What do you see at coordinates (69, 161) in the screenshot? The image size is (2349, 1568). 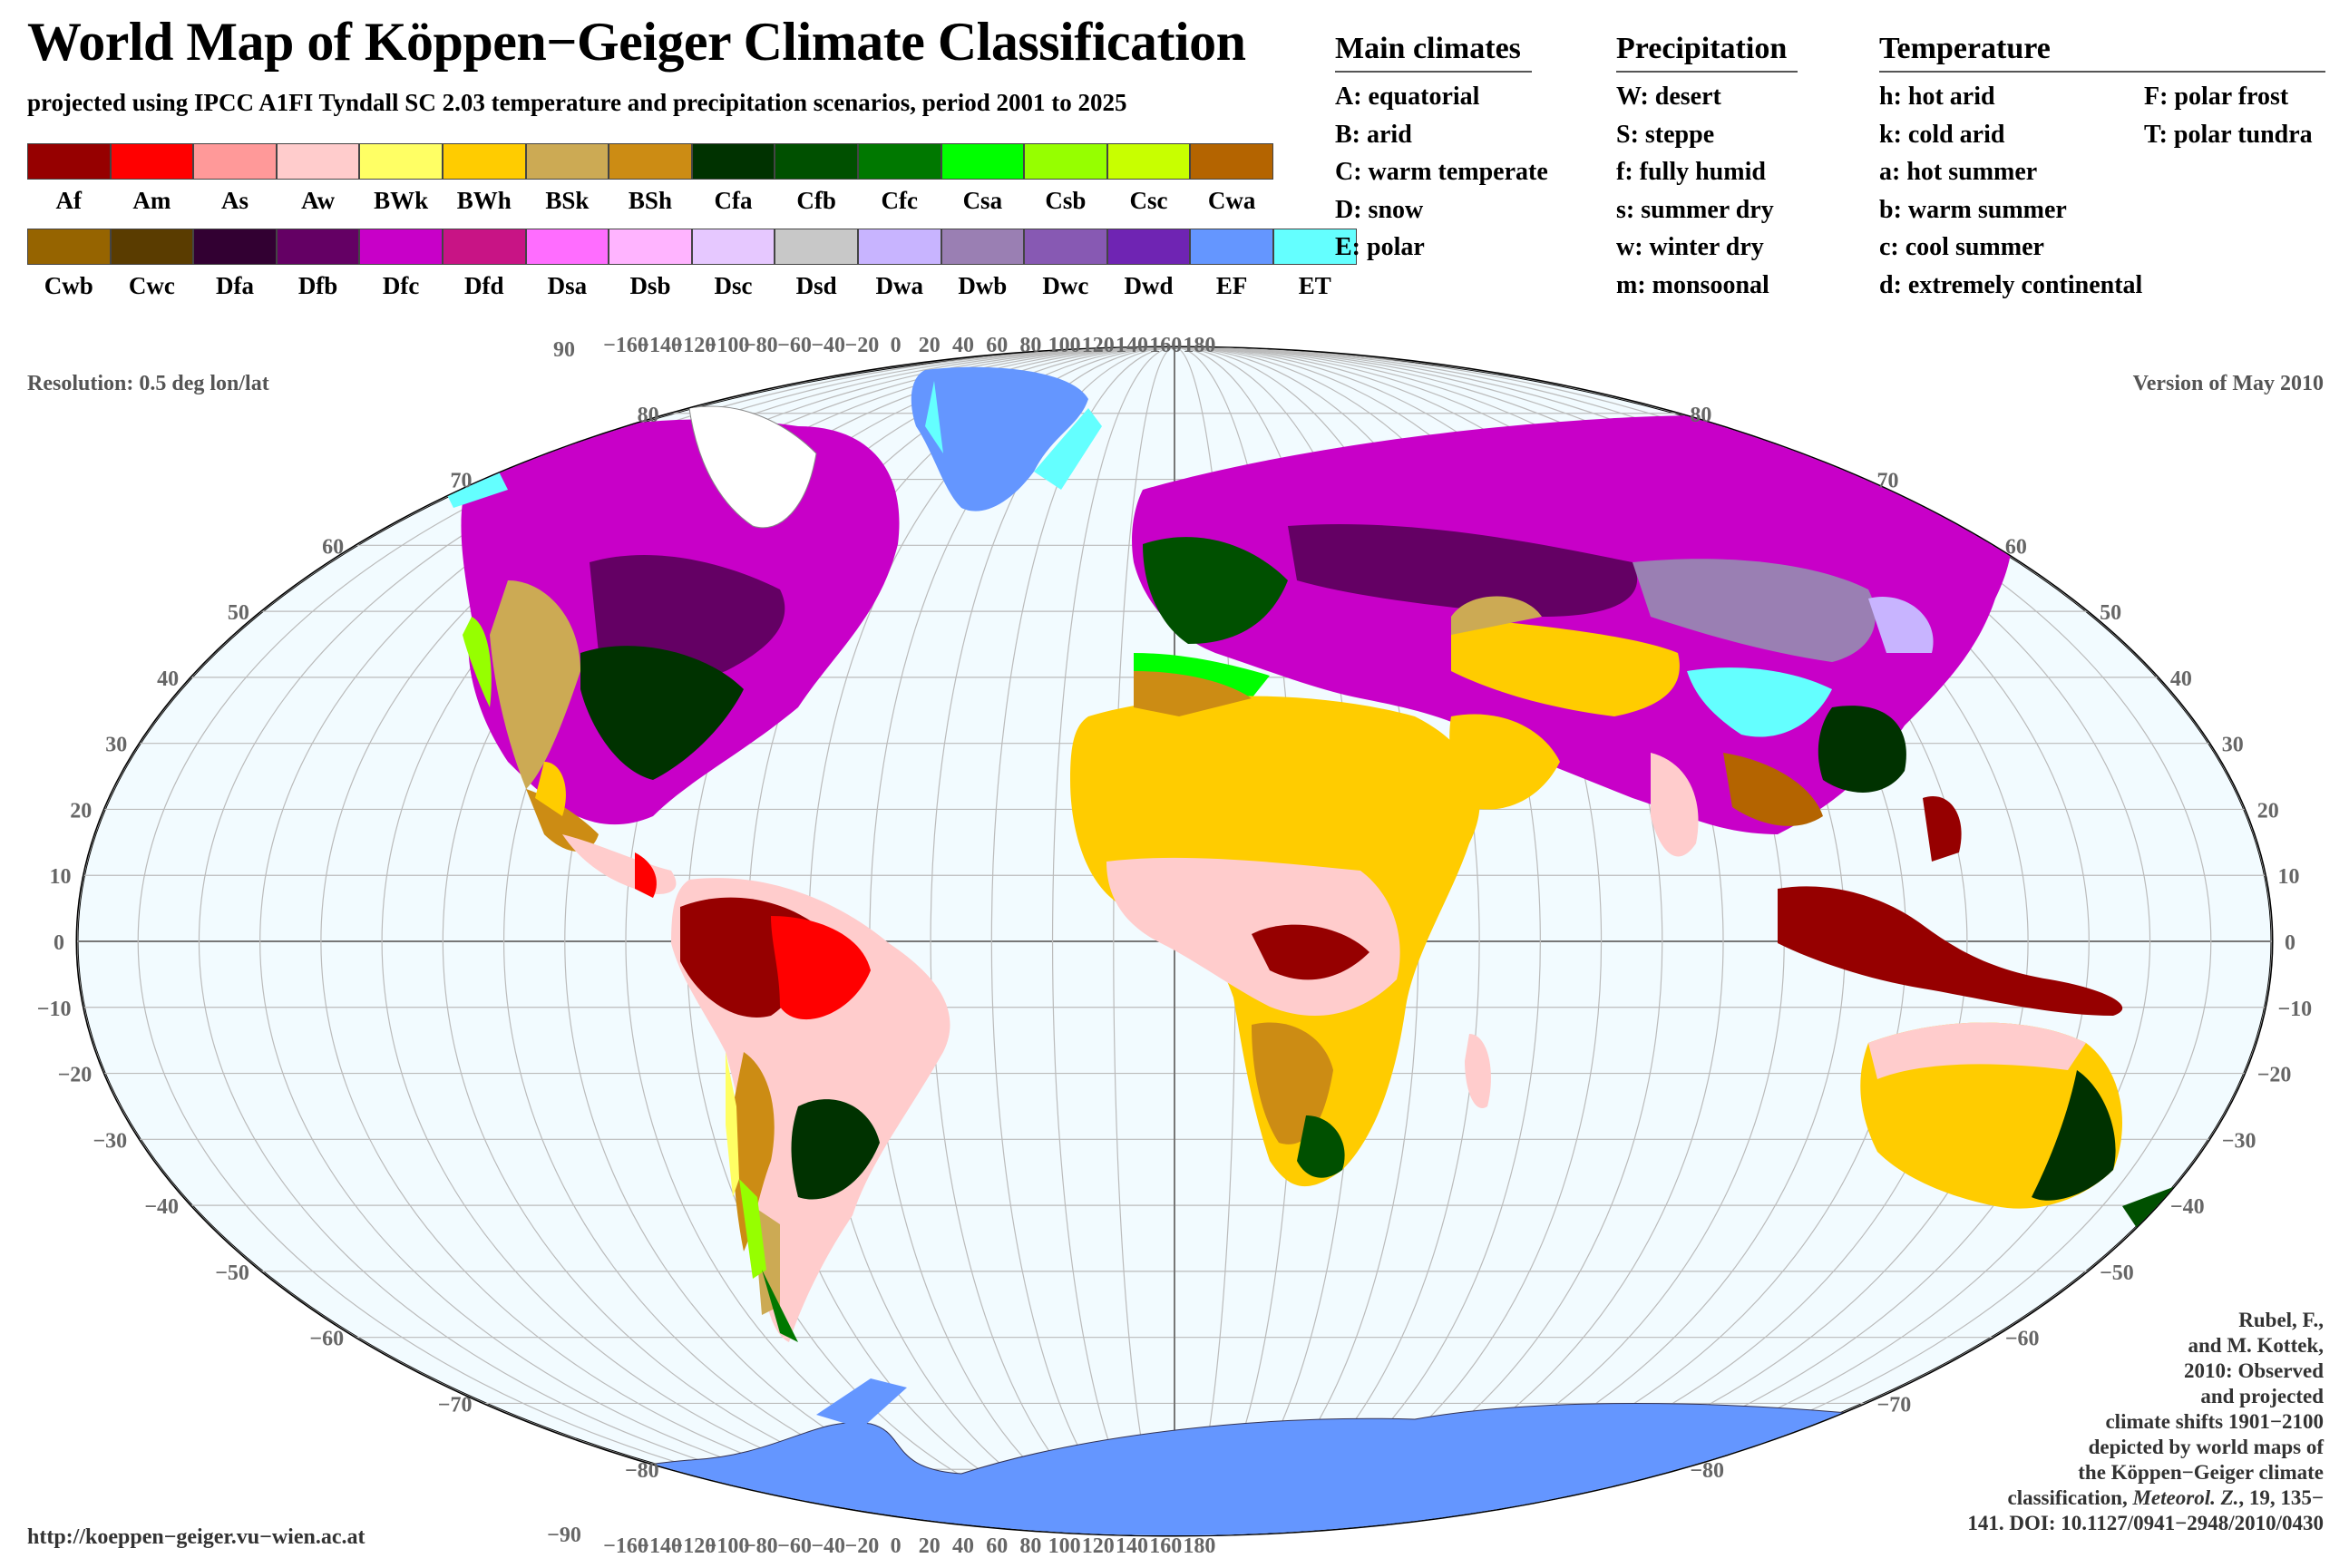 I see `swatch-af` at bounding box center [69, 161].